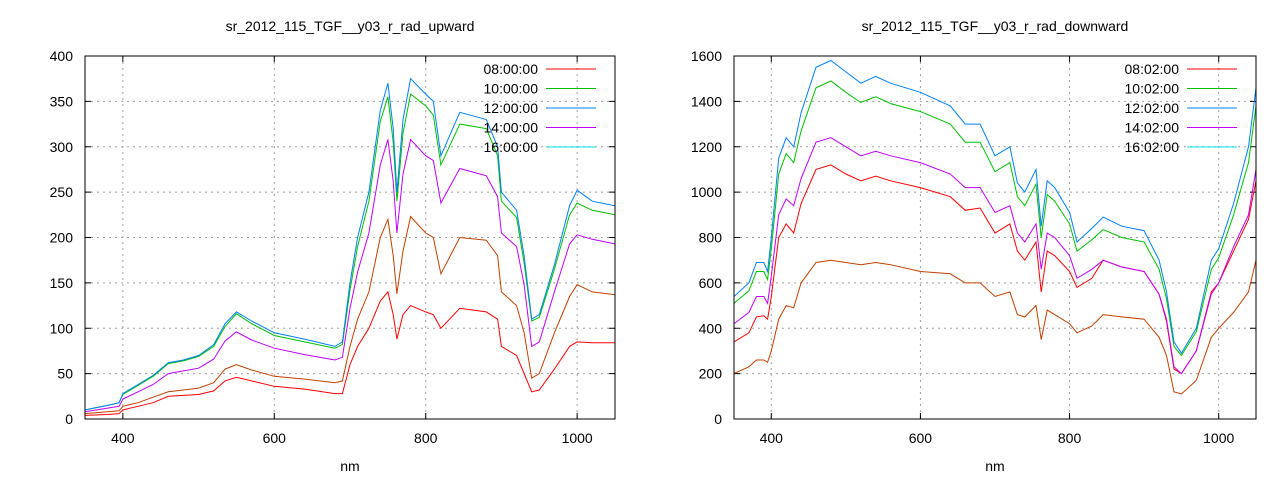 The height and width of the screenshot is (485, 1280). Describe the element at coordinates (511, 89) in the screenshot. I see `legend-label: 10:00:00` at that location.